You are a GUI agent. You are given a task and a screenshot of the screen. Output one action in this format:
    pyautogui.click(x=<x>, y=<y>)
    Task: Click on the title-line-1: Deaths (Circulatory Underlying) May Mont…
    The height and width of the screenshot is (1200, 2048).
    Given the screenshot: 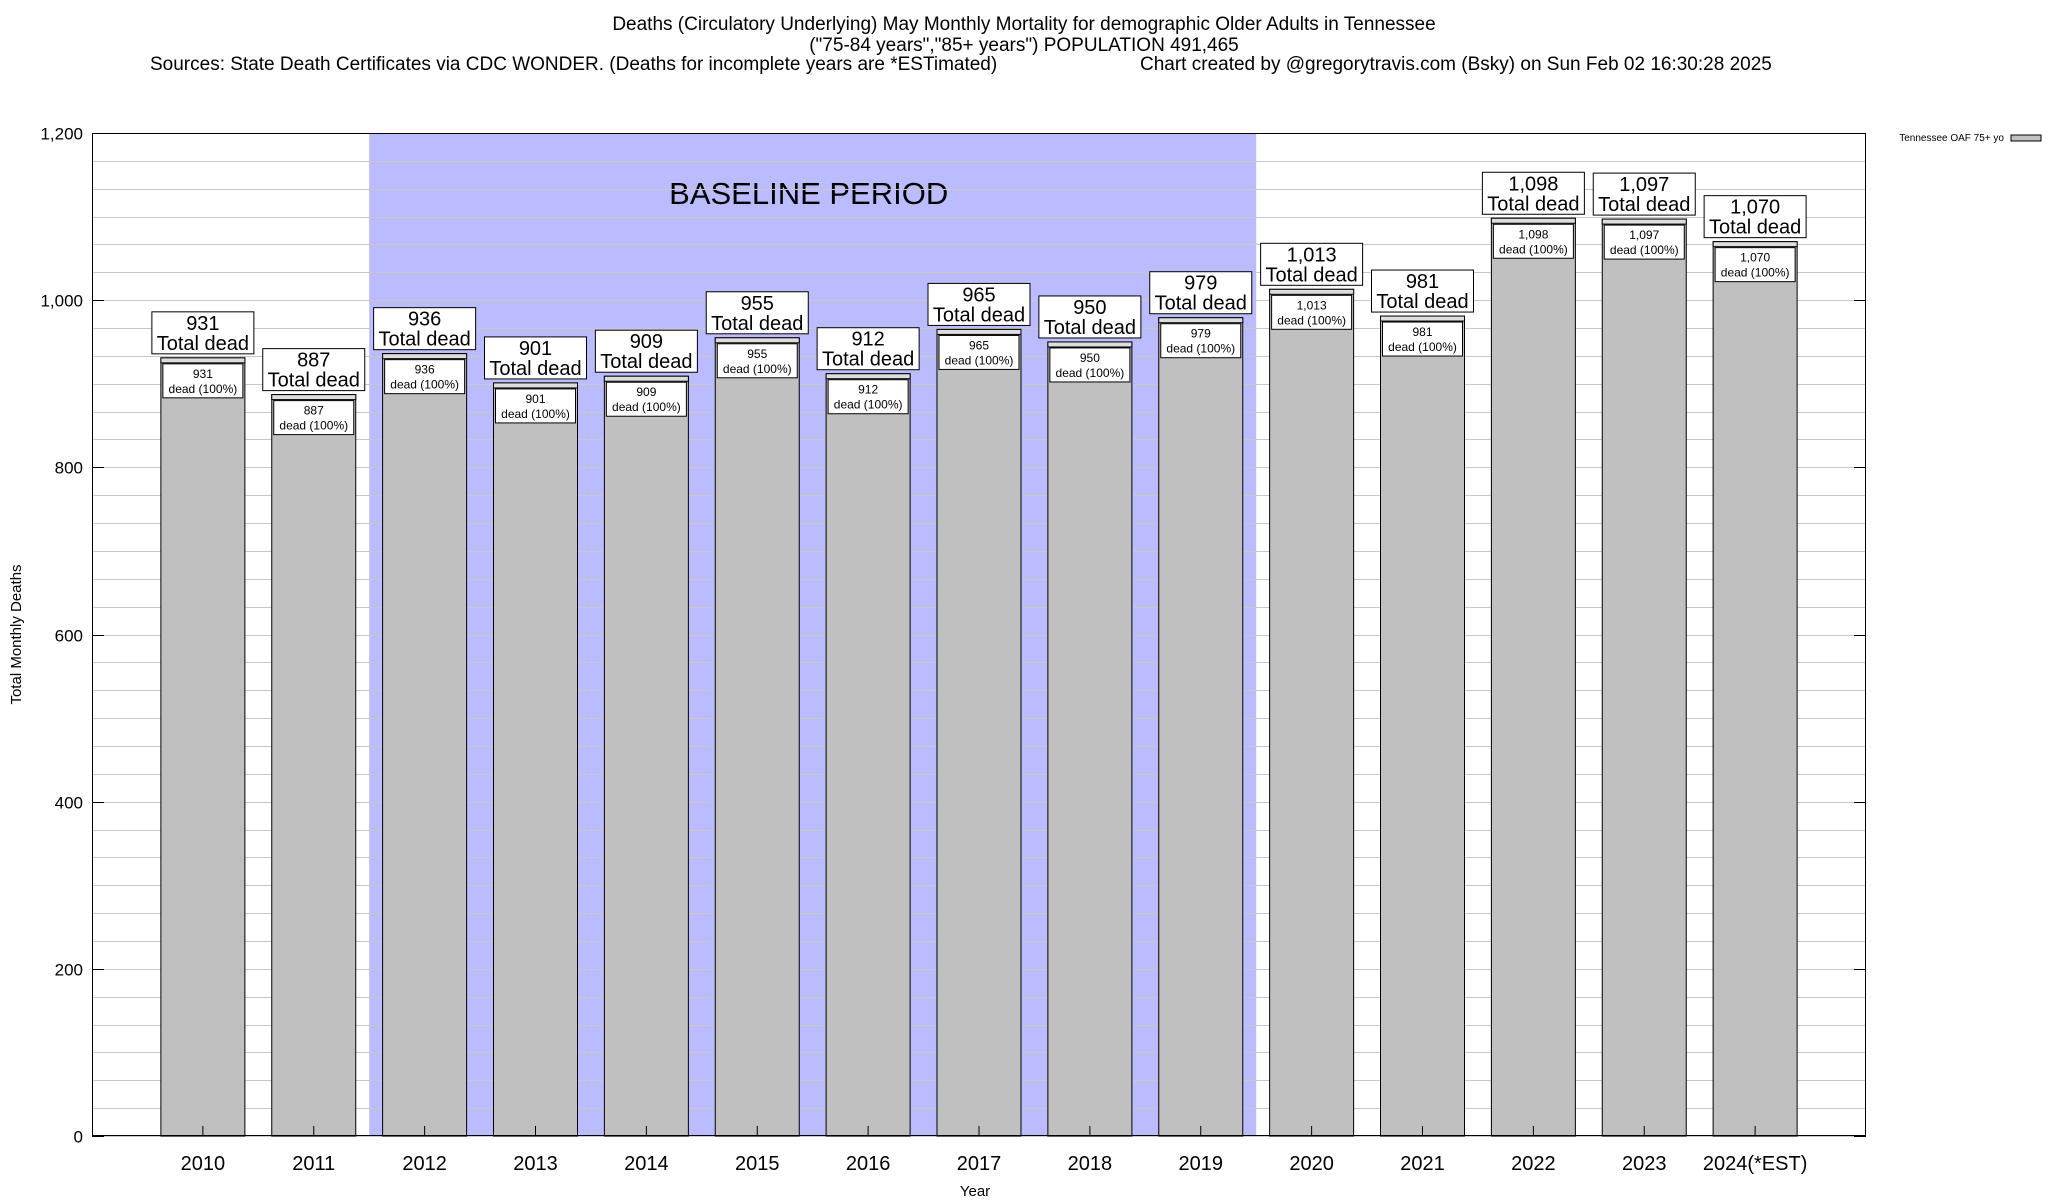 What is the action you would take?
    pyautogui.click(x=1024, y=24)
    